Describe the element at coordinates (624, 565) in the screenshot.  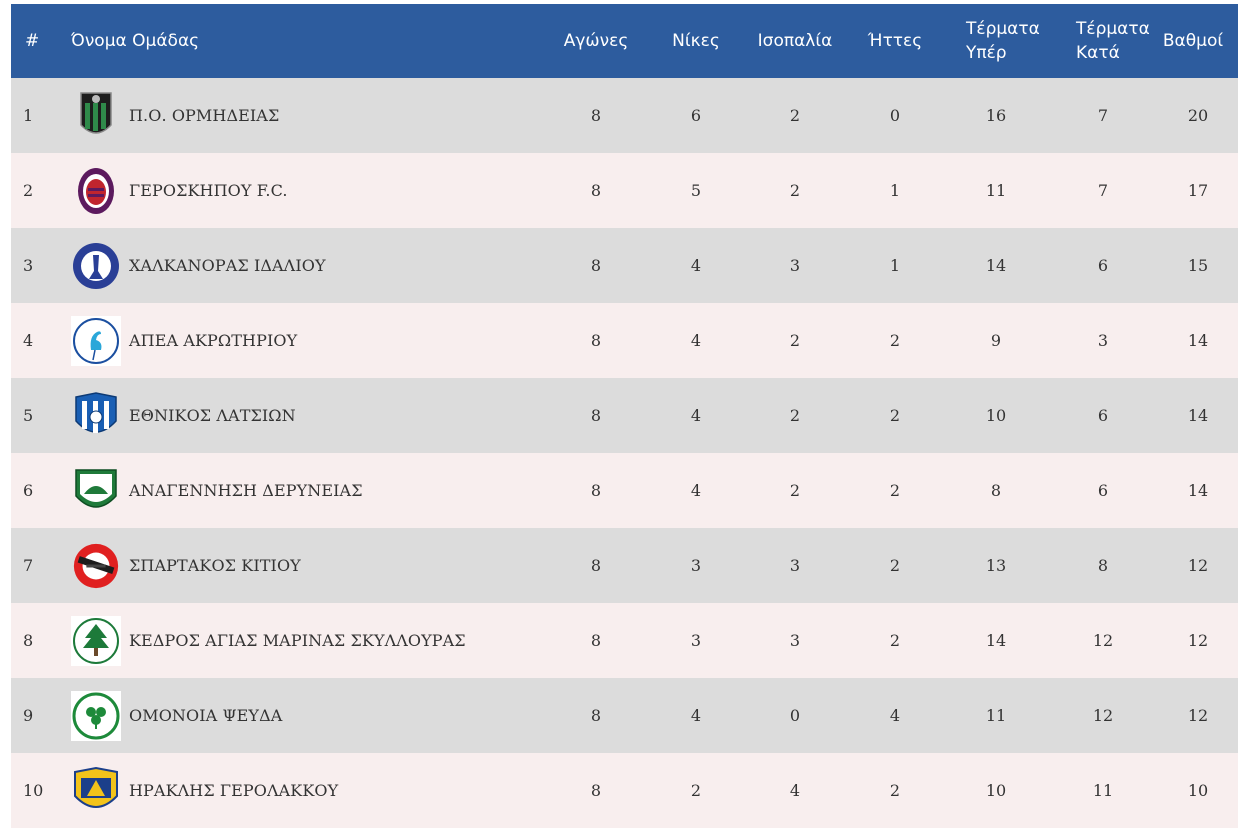
I see `table-row-7: 7 ΣΠΑΡΤΑΚΟΣ ΚΙΤΙΟΥ 8 3 3 2 13 8 12` at that location.